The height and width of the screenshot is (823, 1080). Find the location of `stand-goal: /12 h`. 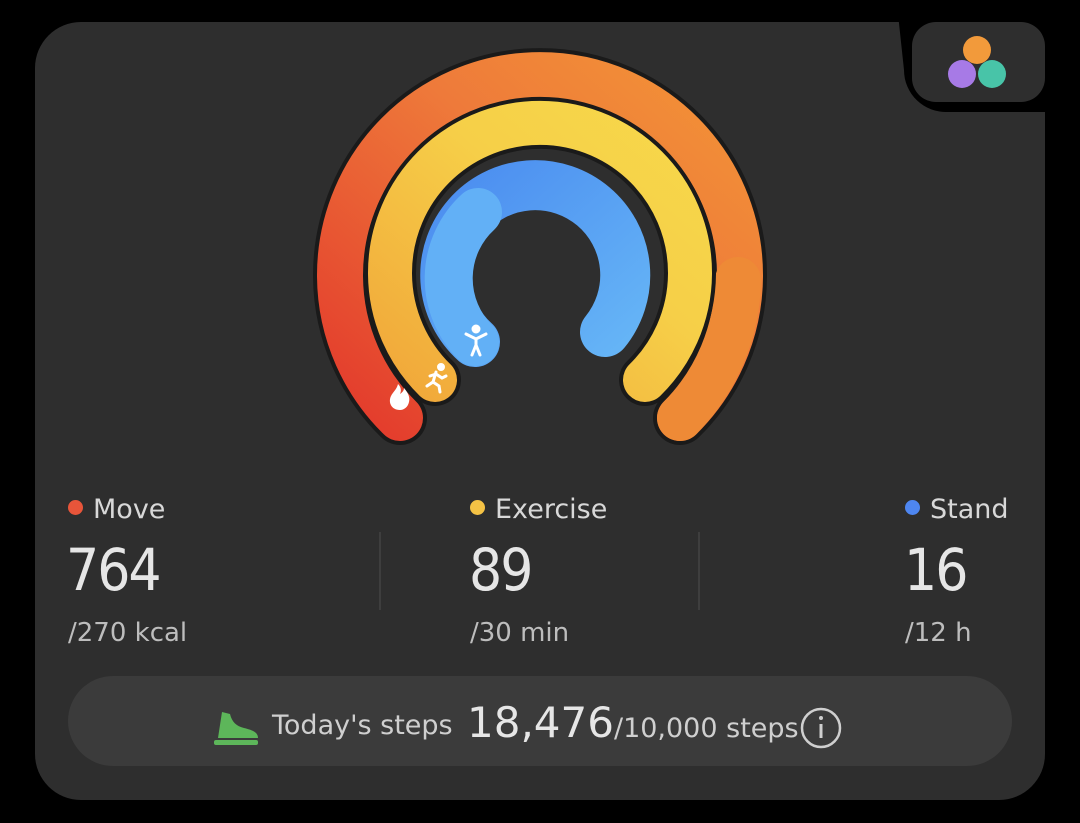

stand-goal: /12 h is located at coordinates (938, 633).